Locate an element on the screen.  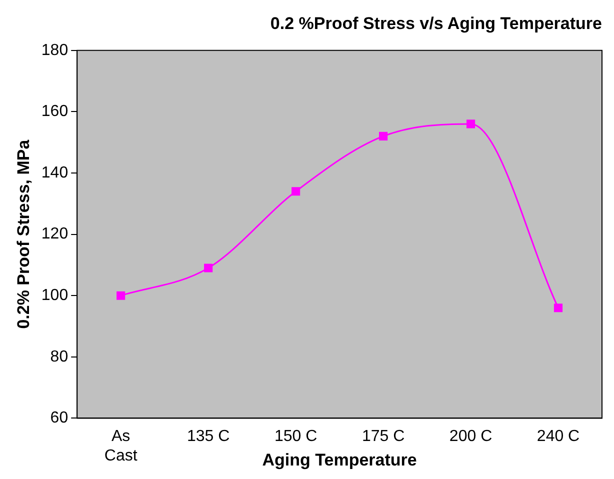
y-tick-label: 160 is located at coordinates (54, 111).